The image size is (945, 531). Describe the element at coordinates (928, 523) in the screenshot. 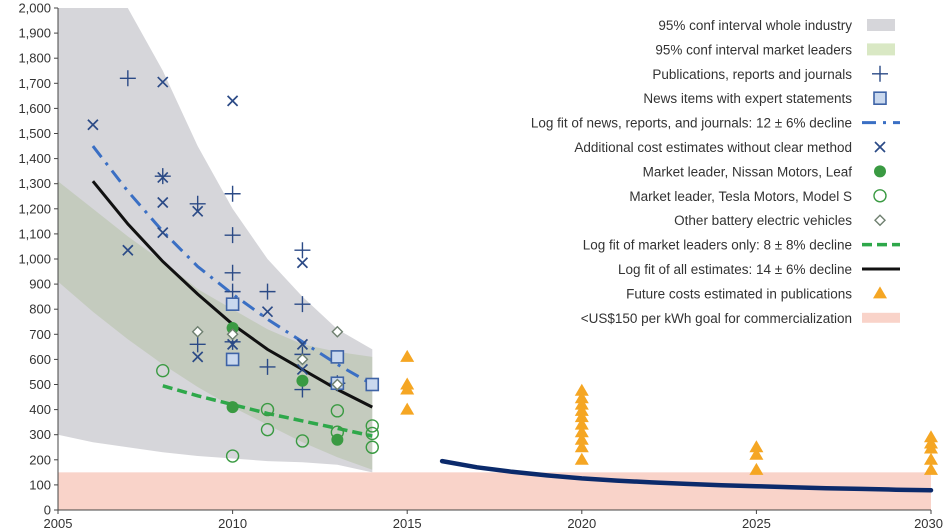

I see `x-tick-label: 2030` at that location.